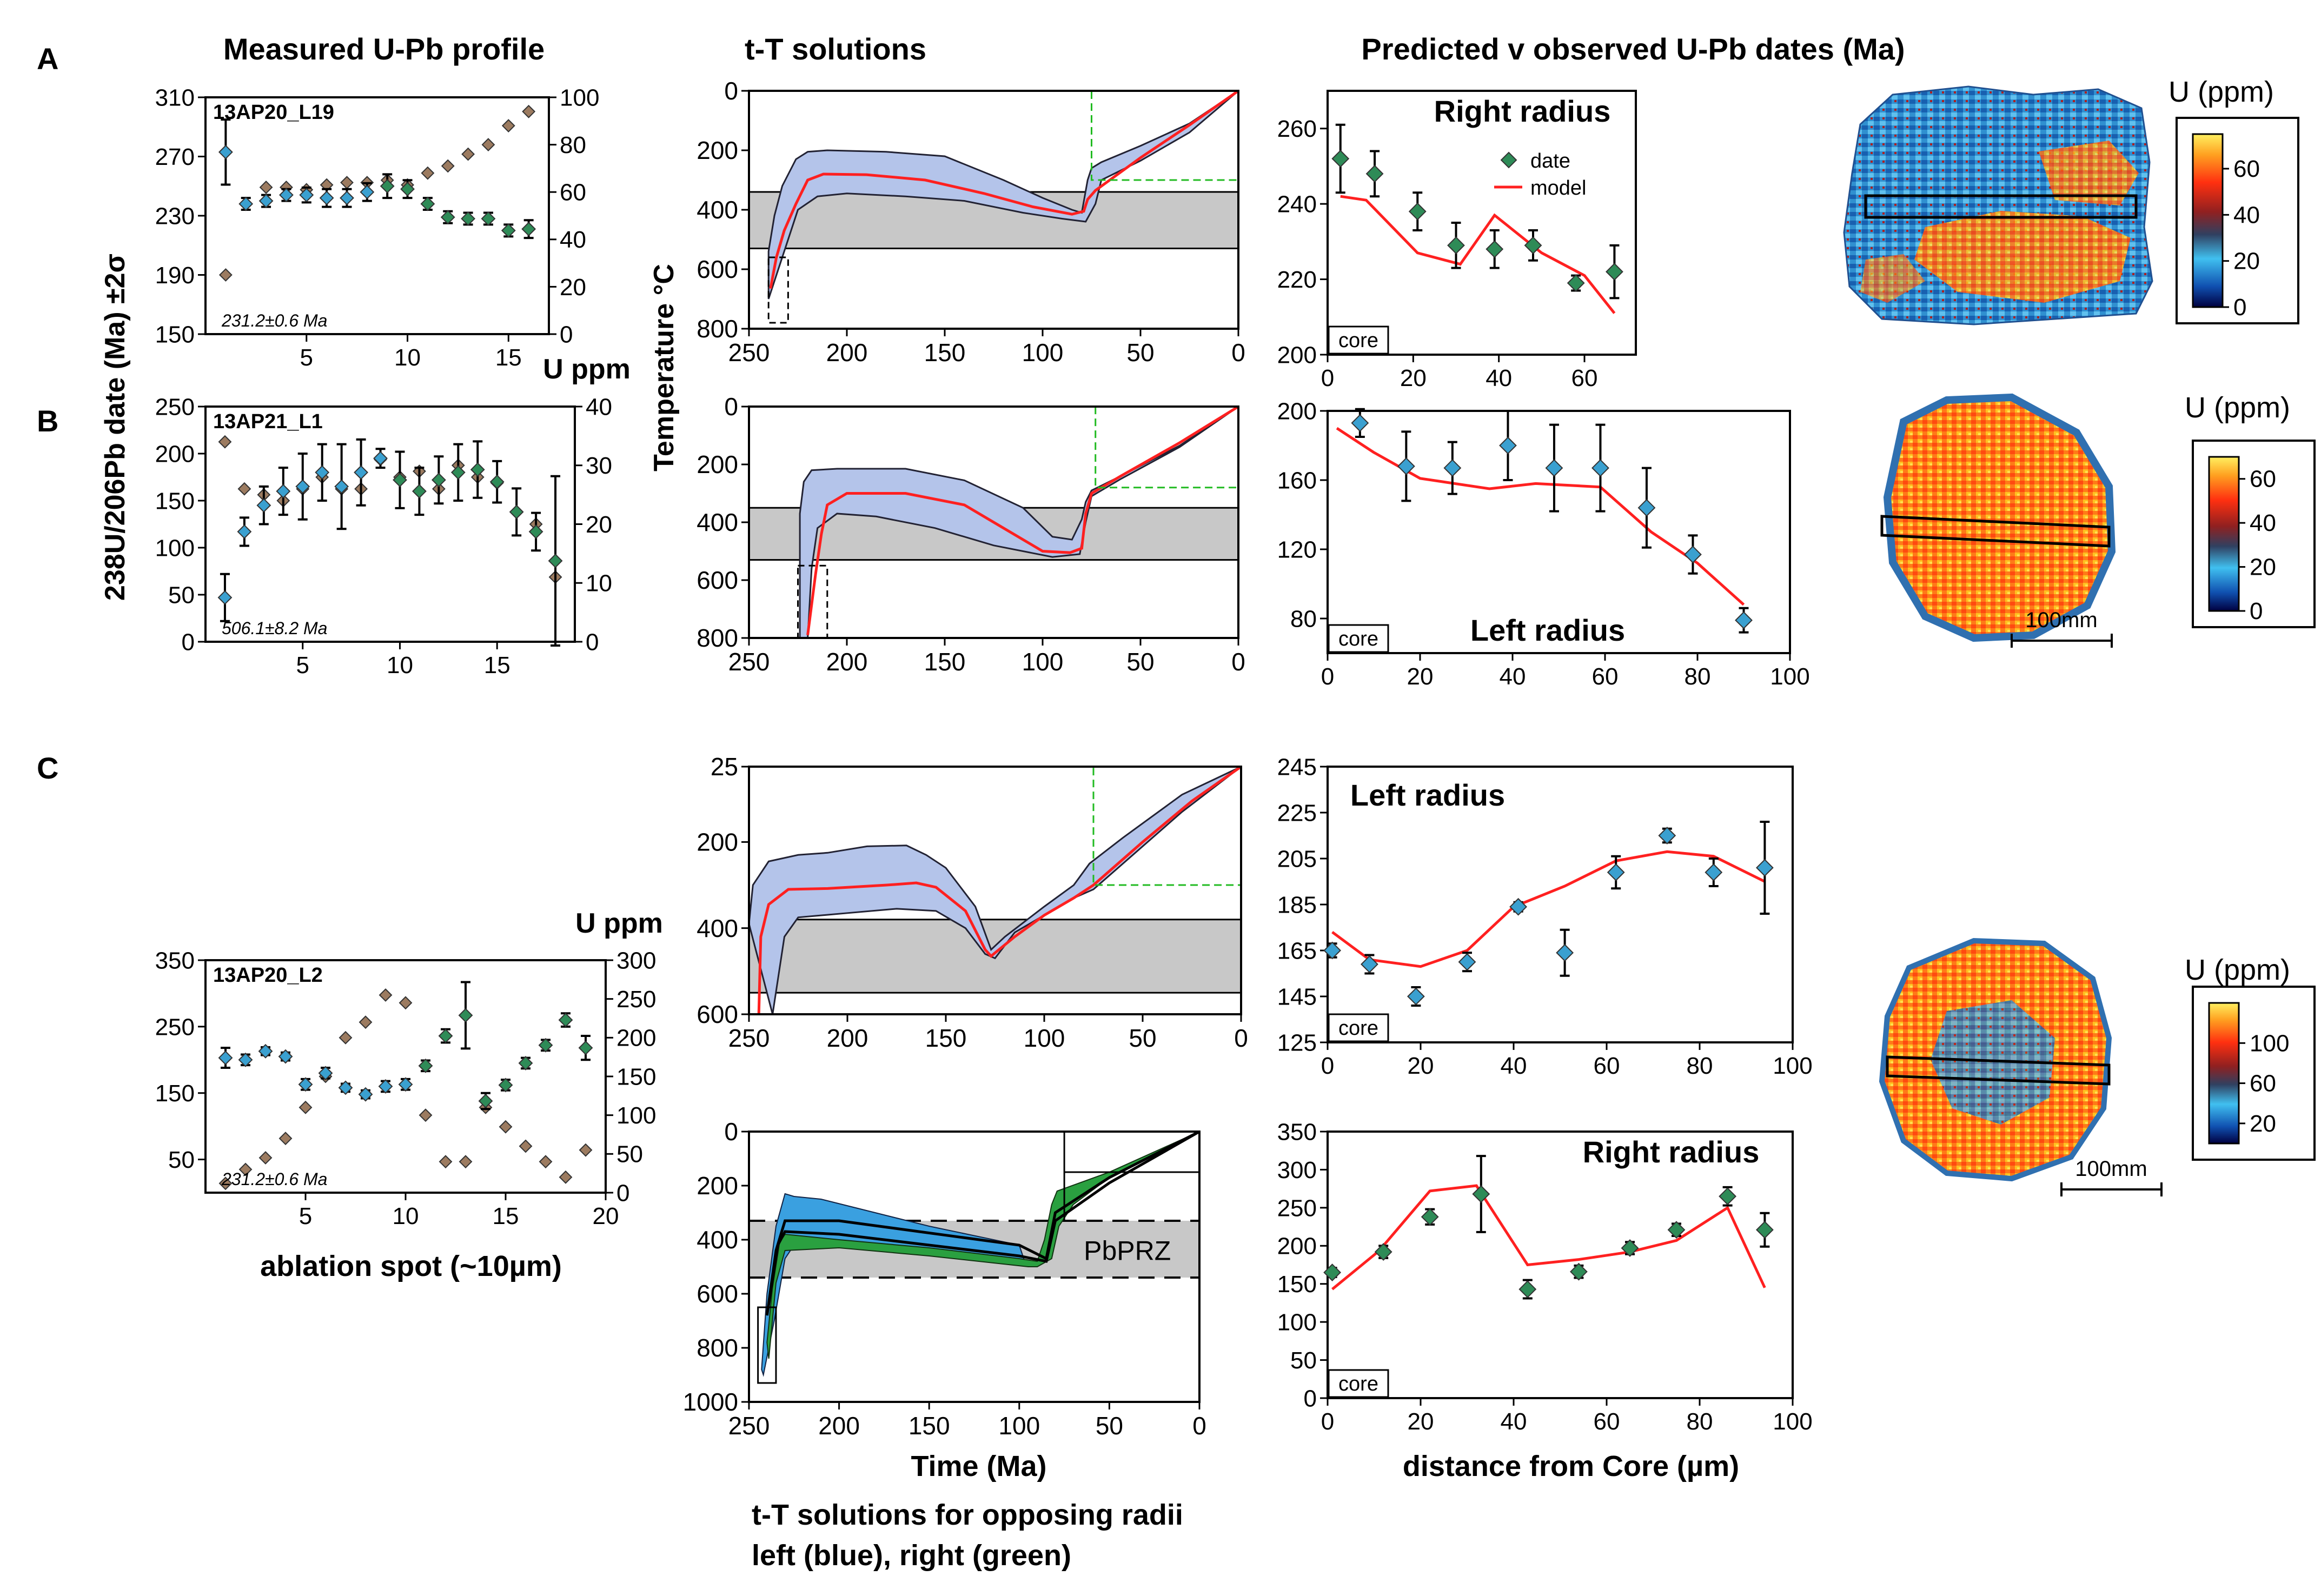 The image size is (2321, 1596). I want to click on A_tT-ytick-label: 200, so click(717, 150).